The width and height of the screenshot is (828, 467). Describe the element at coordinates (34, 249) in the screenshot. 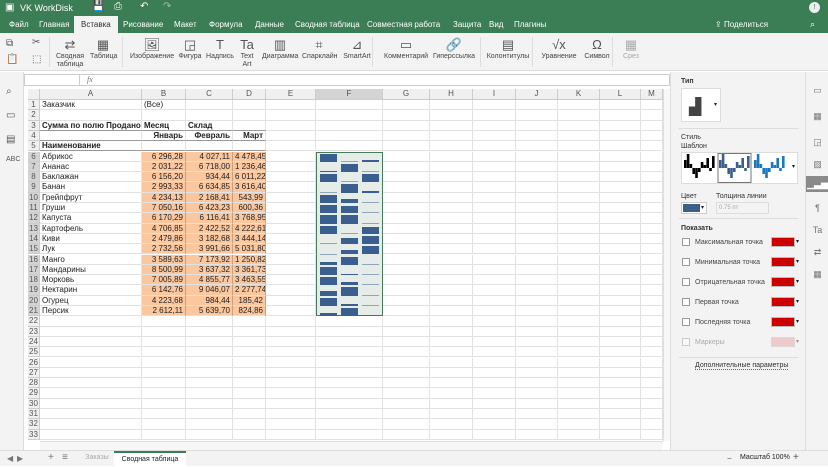

I see `row-header: 15` at that location.